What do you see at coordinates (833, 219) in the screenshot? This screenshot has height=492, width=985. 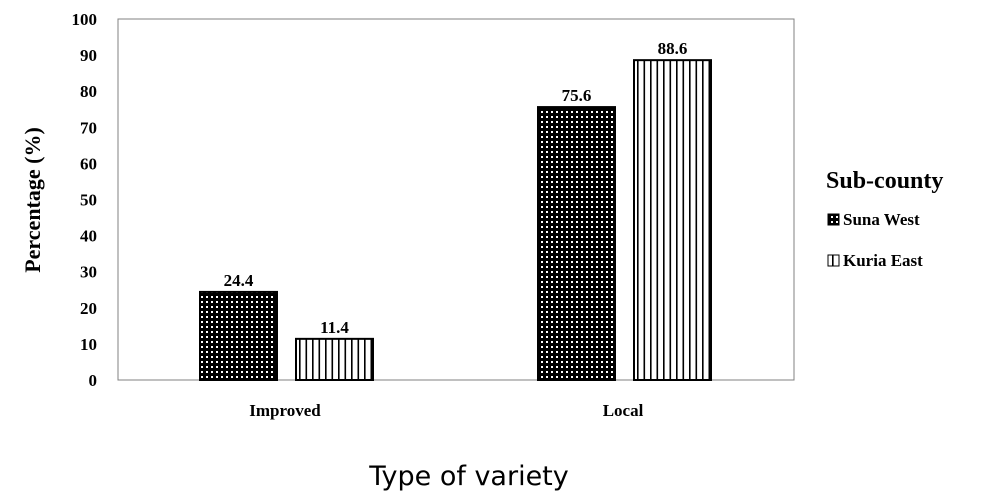 I see `legend-swatch-suna-west` at bounding box center [833, 219].